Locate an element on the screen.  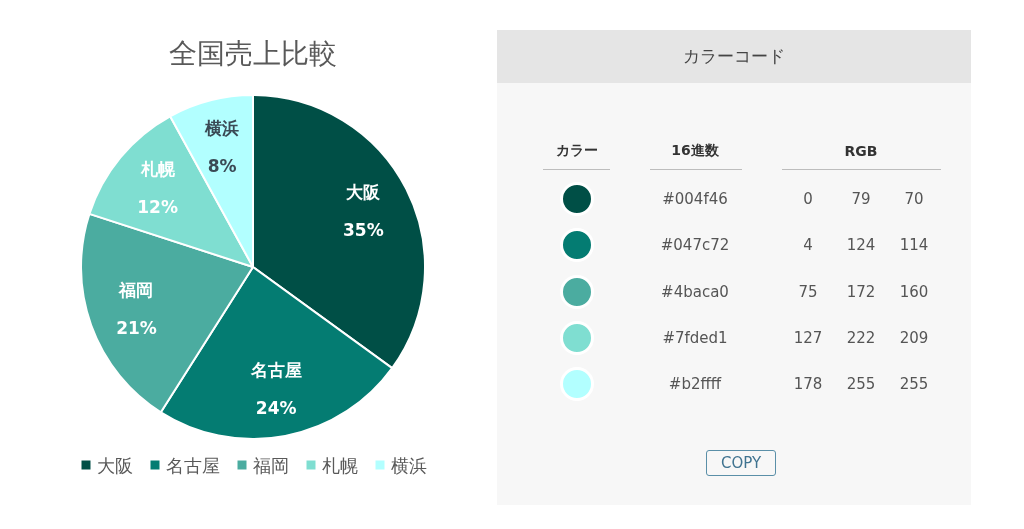
data-label: 35% is located at coordinates (363, 229).